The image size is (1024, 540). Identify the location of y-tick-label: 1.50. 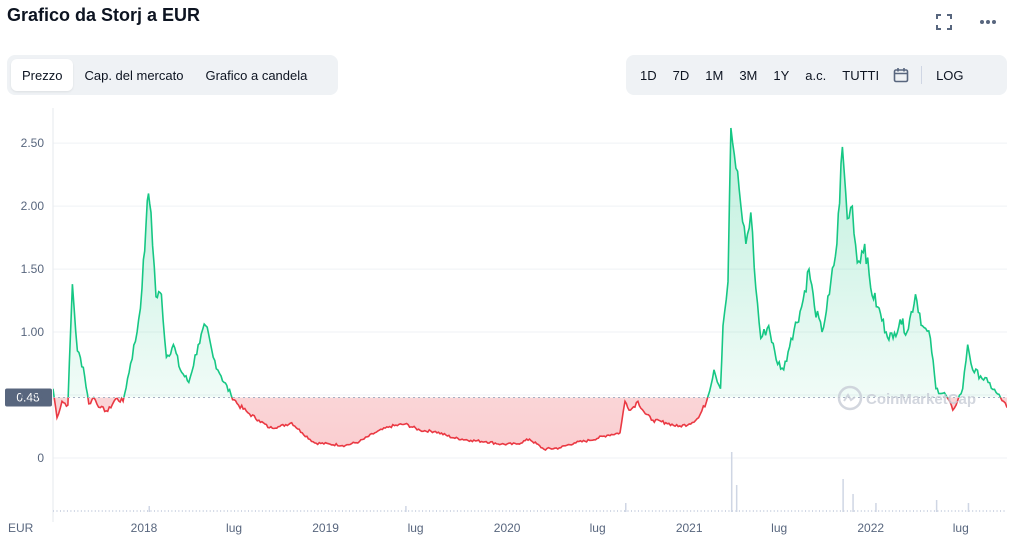
(33, 269).